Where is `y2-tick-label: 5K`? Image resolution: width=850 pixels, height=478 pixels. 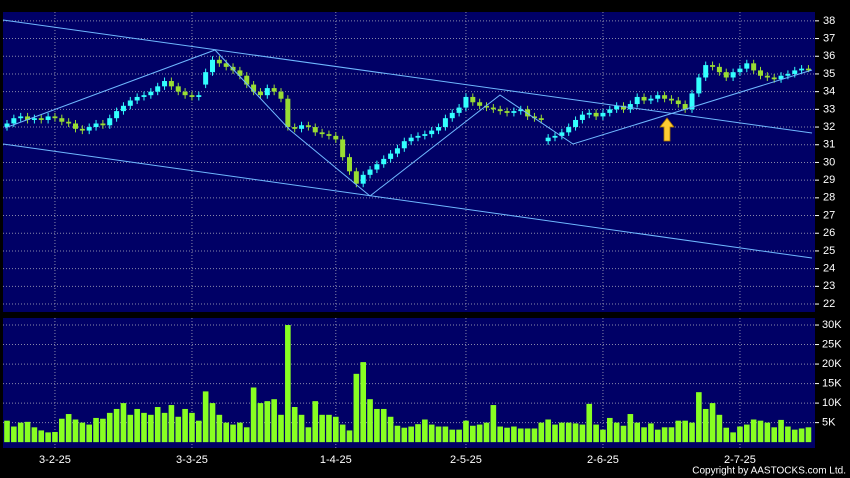
y2-tick-label: 5K is located at coordinates (829, 423).